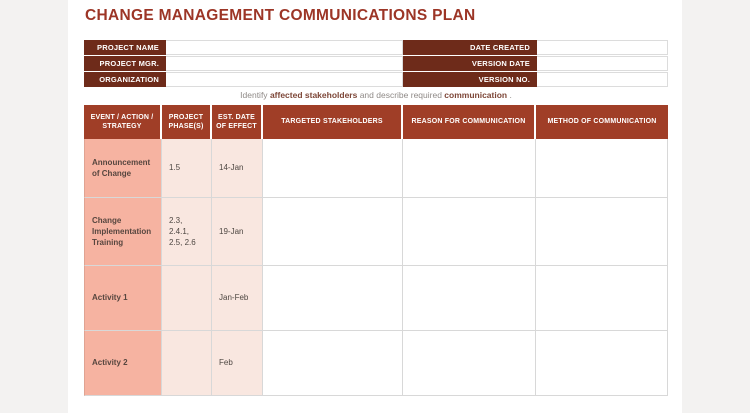 The width and height of the screenshot is (750, 413). Describe the element at coordinates (470, 47) in the screenshot. I see `date-created-label: DATE CREATED` at that location.